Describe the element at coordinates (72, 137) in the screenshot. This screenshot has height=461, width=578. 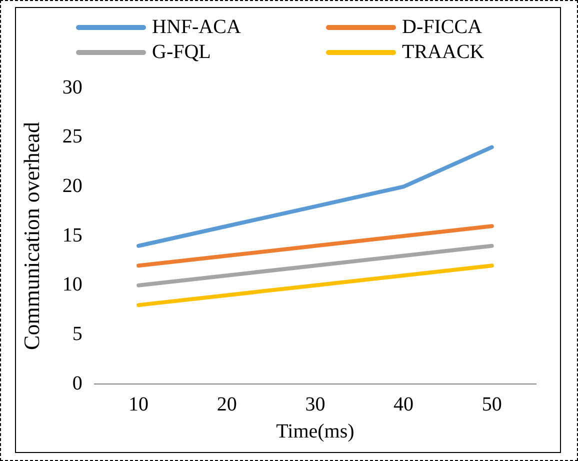
I see `y-tick-label: 25` at that location.